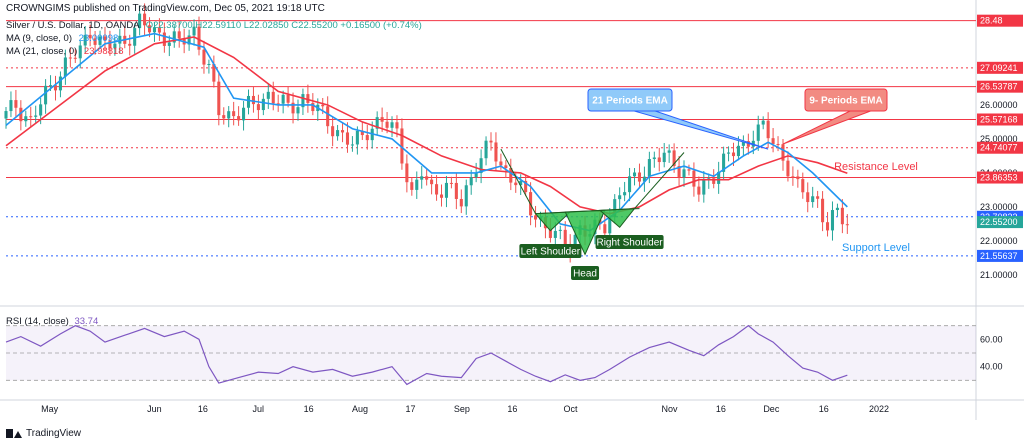 The image size is (1024, 445). Describe the element at coordinates (876, 248) in the screenshot. I see `support-level-label: Support Level` at that location.